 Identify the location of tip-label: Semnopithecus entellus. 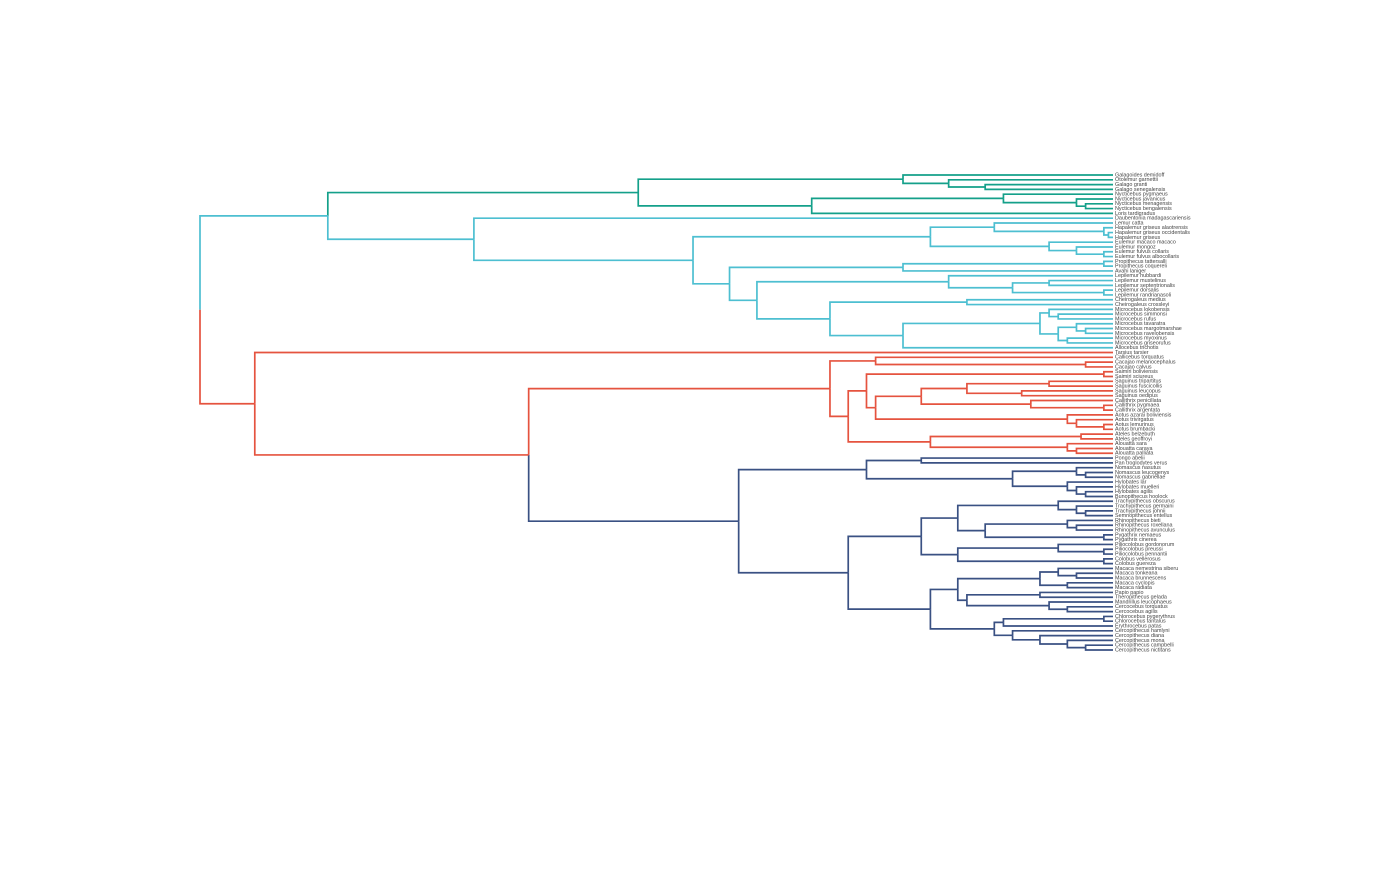
(1144, 516).